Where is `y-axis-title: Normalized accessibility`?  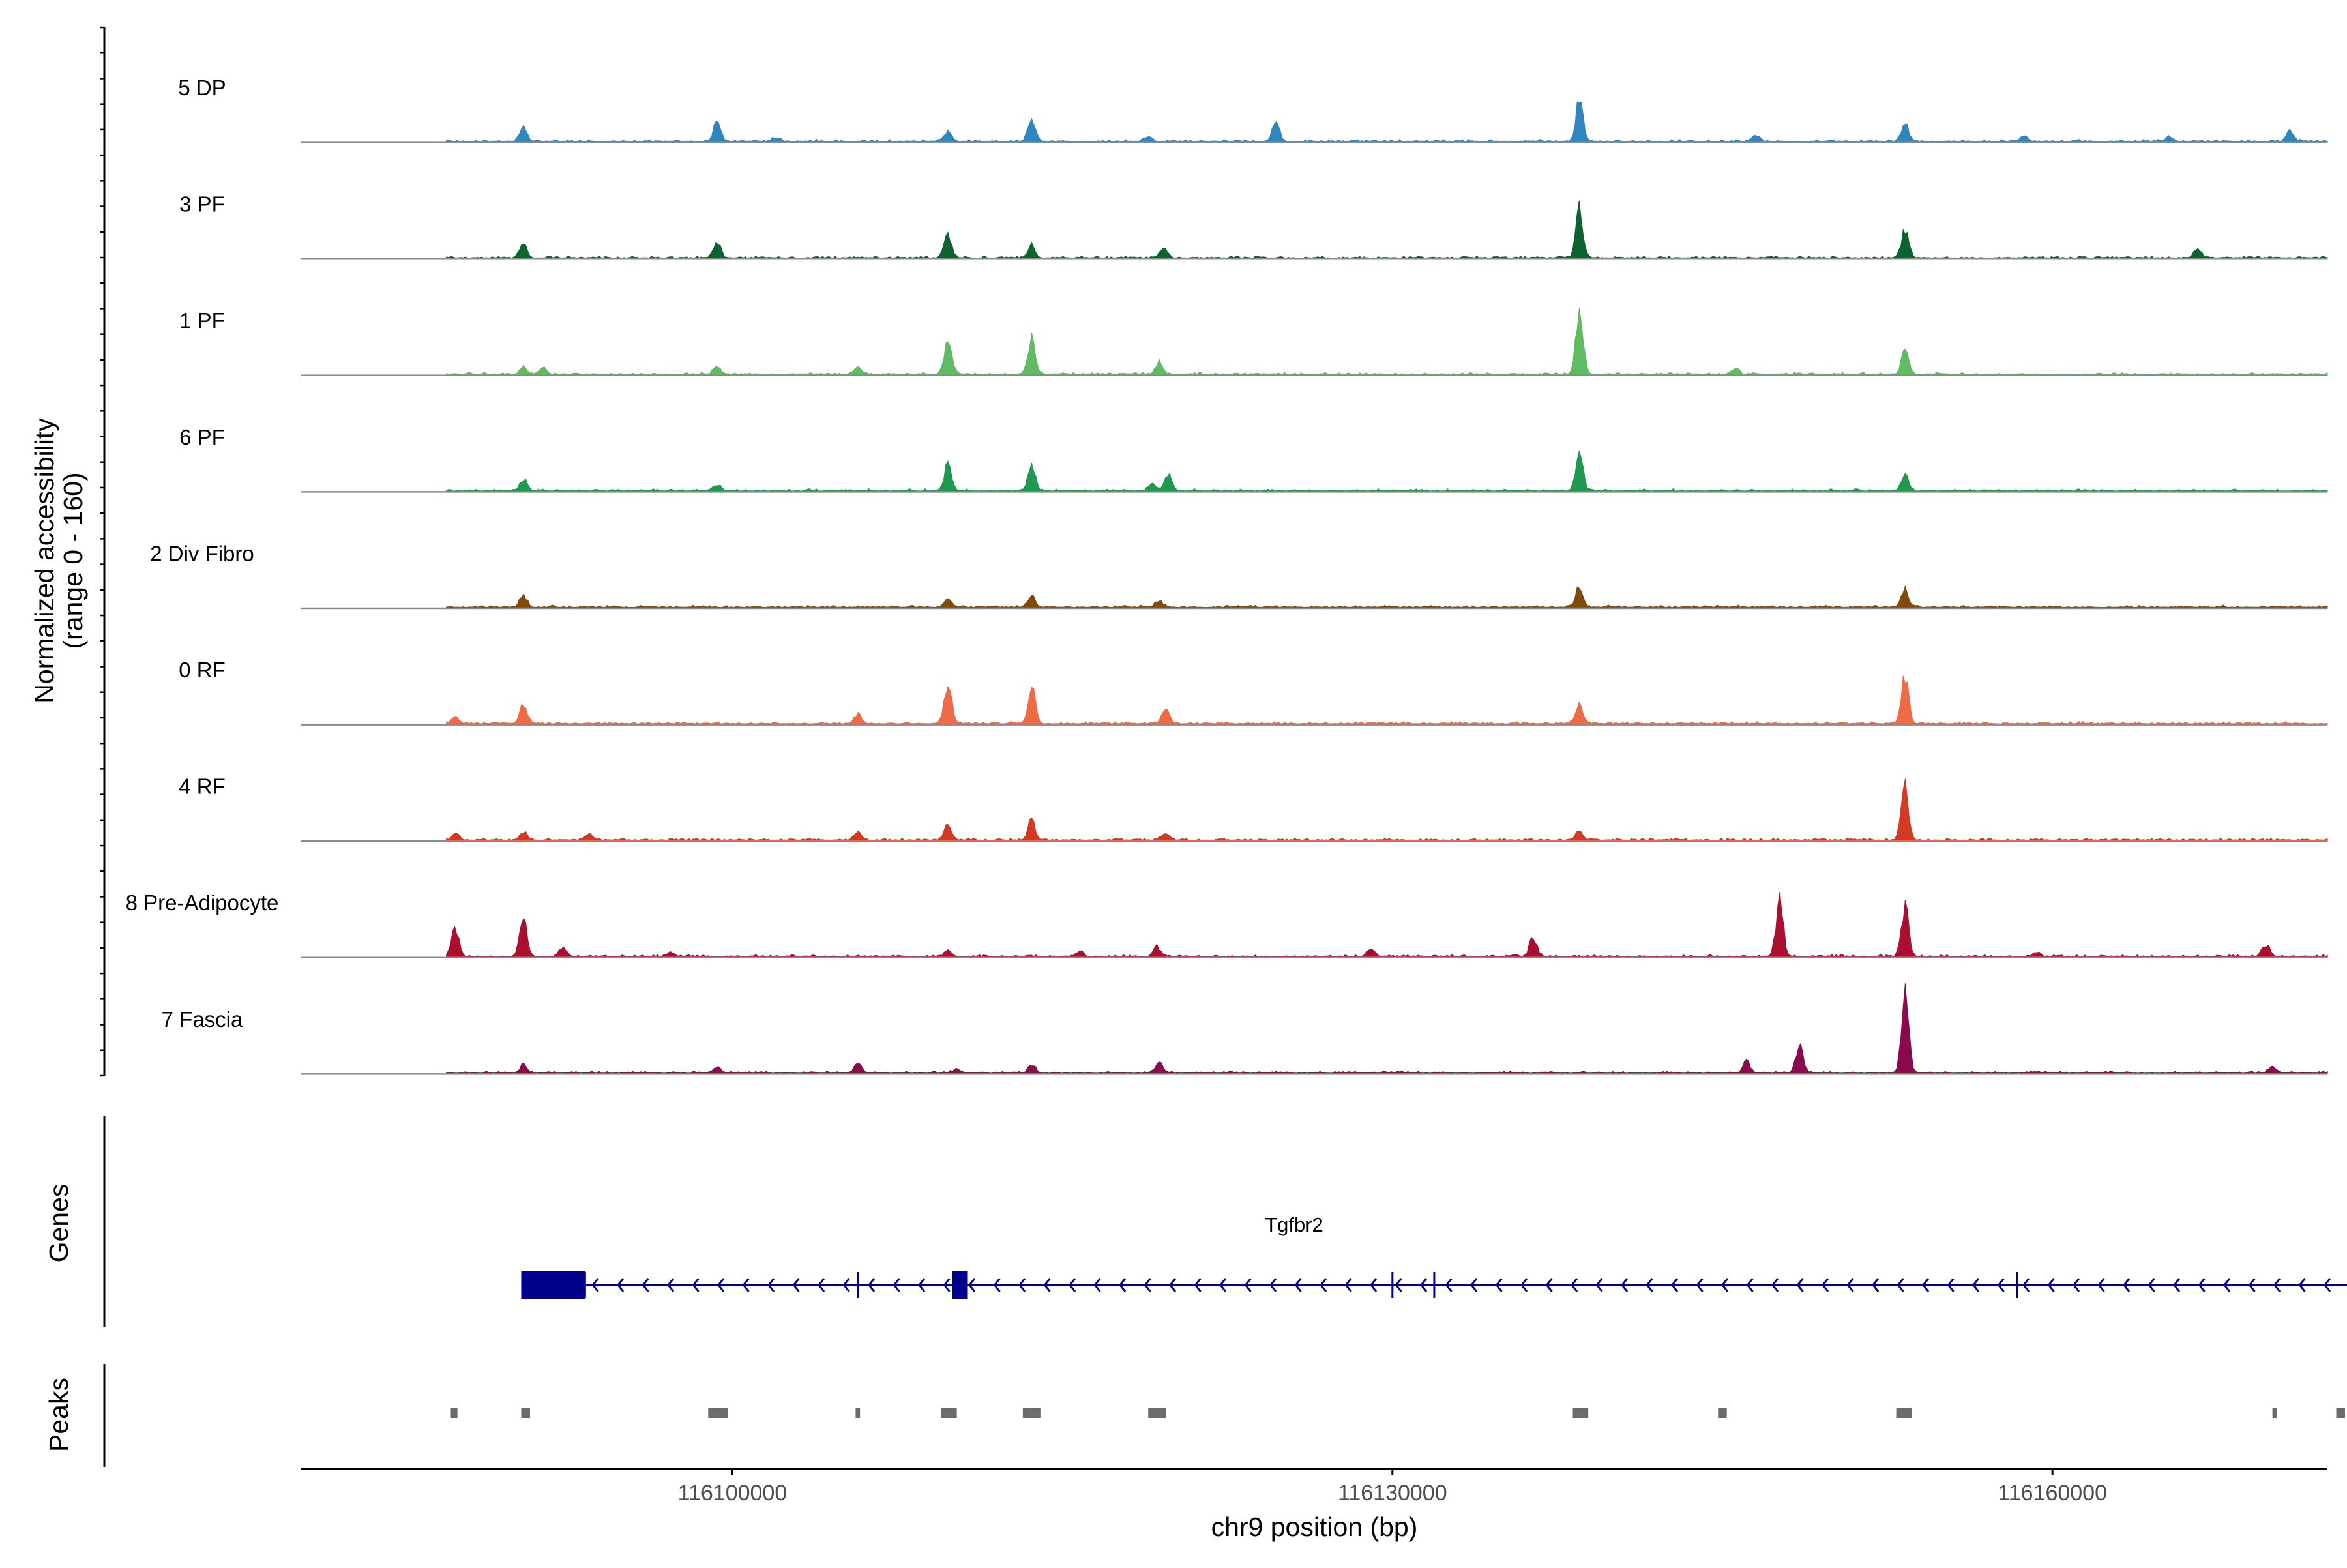
y-axis-title: Normalized accessibility is located at coordinates (44, 560).